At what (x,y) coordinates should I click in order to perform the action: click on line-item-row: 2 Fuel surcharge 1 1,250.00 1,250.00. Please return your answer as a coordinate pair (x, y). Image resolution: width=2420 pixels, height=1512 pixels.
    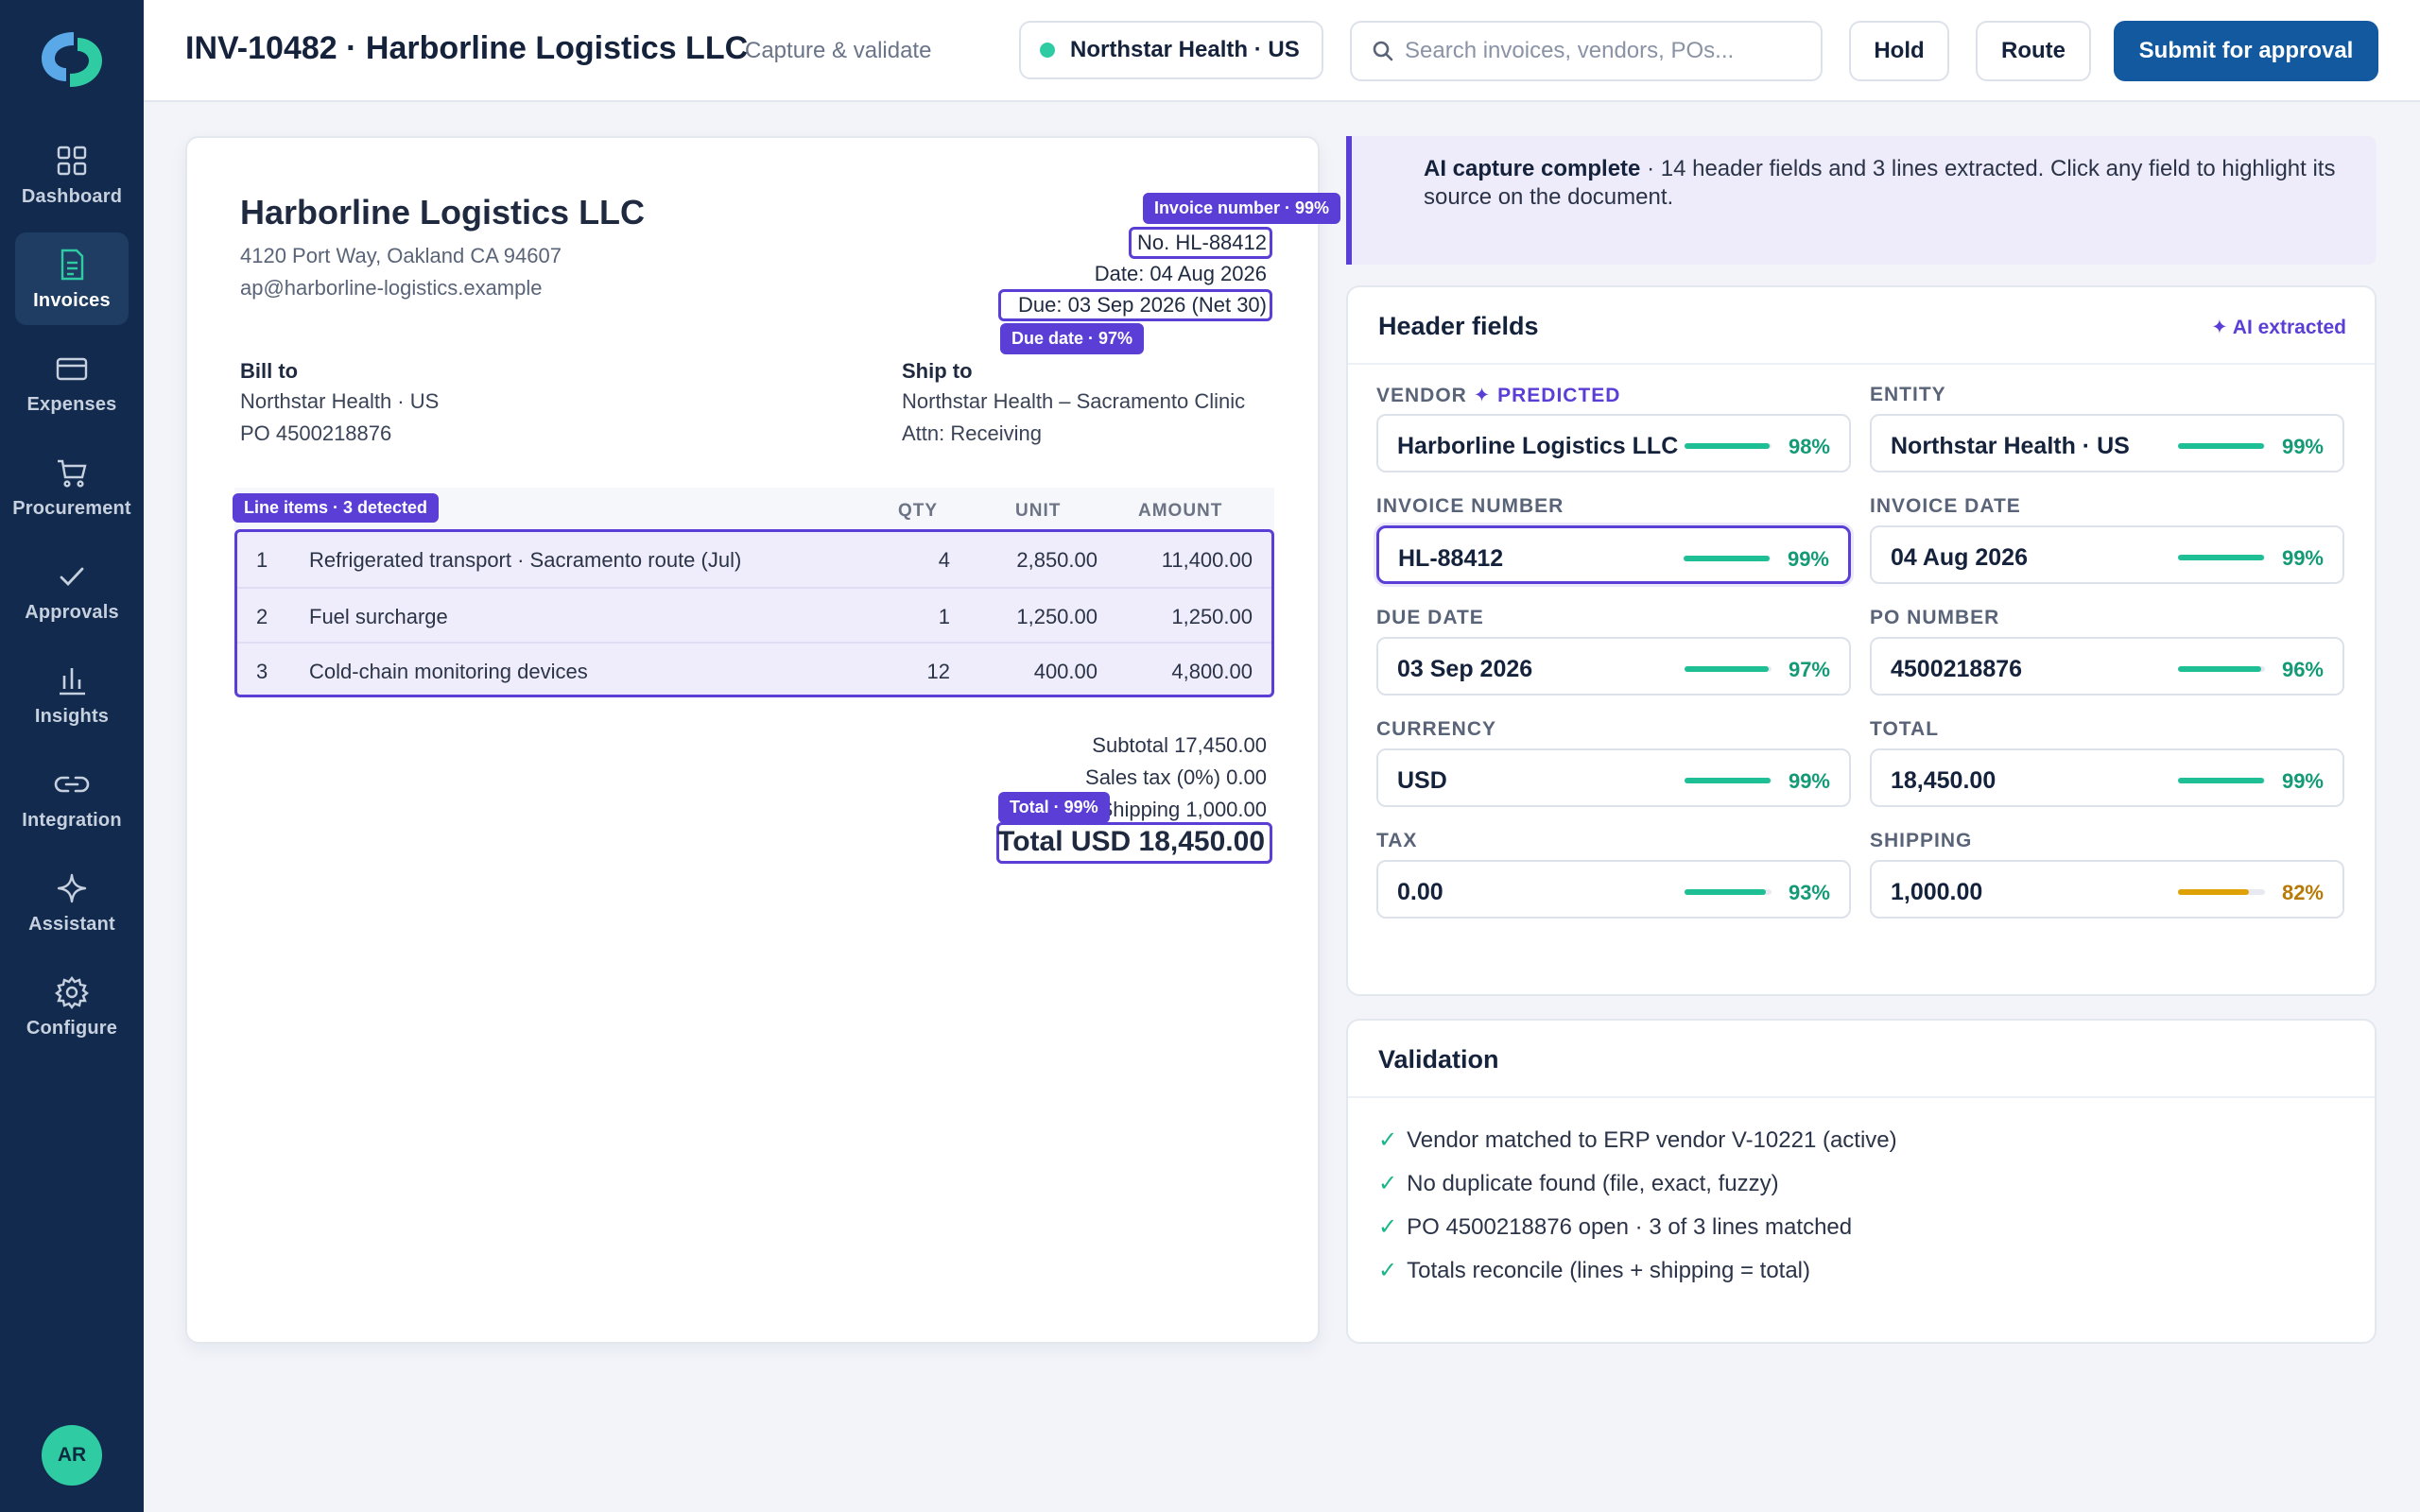
    Looking at the image, I should click on (754, 614).